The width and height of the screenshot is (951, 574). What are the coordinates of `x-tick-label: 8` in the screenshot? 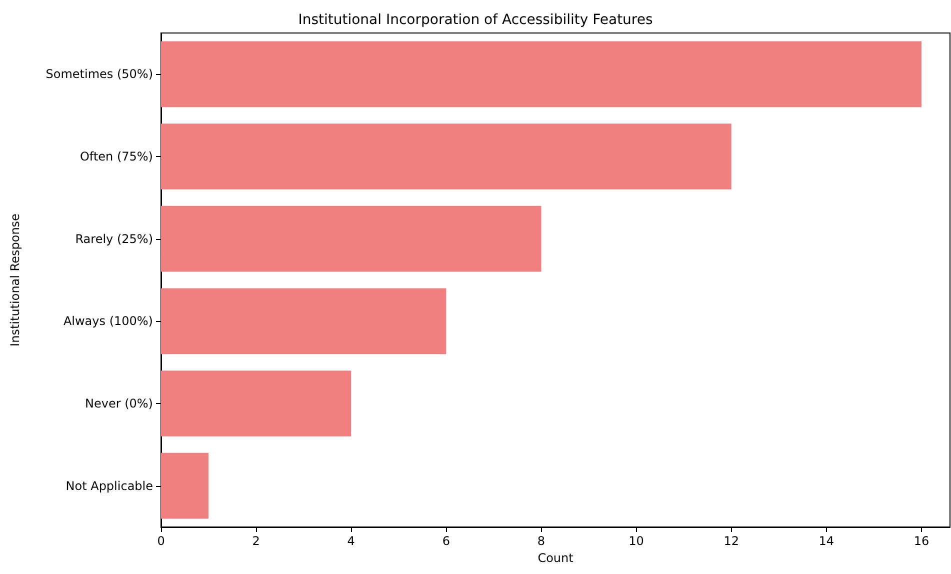 It's located at (541, 541).